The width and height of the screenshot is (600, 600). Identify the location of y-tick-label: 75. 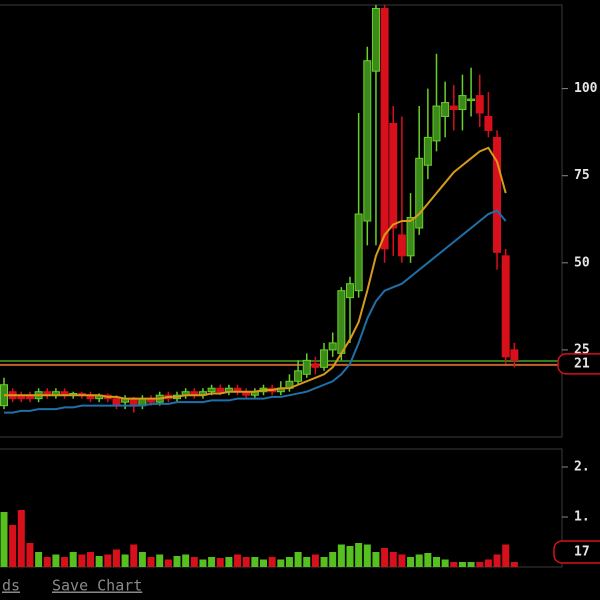
(582, 175).